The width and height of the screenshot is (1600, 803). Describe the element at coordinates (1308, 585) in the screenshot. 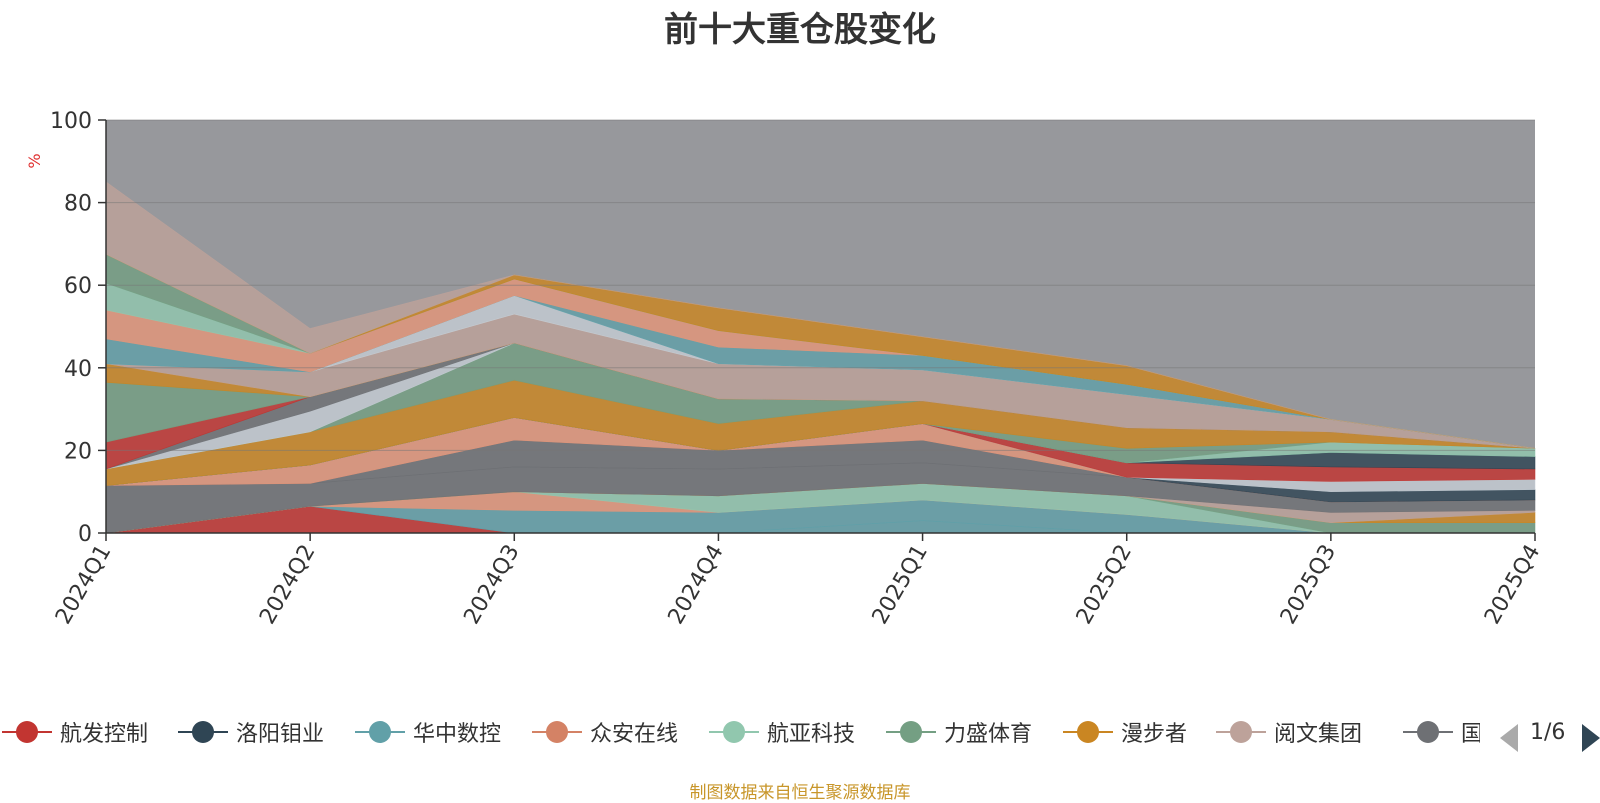

I see `x-tick-label: 2025Q3` at that location.